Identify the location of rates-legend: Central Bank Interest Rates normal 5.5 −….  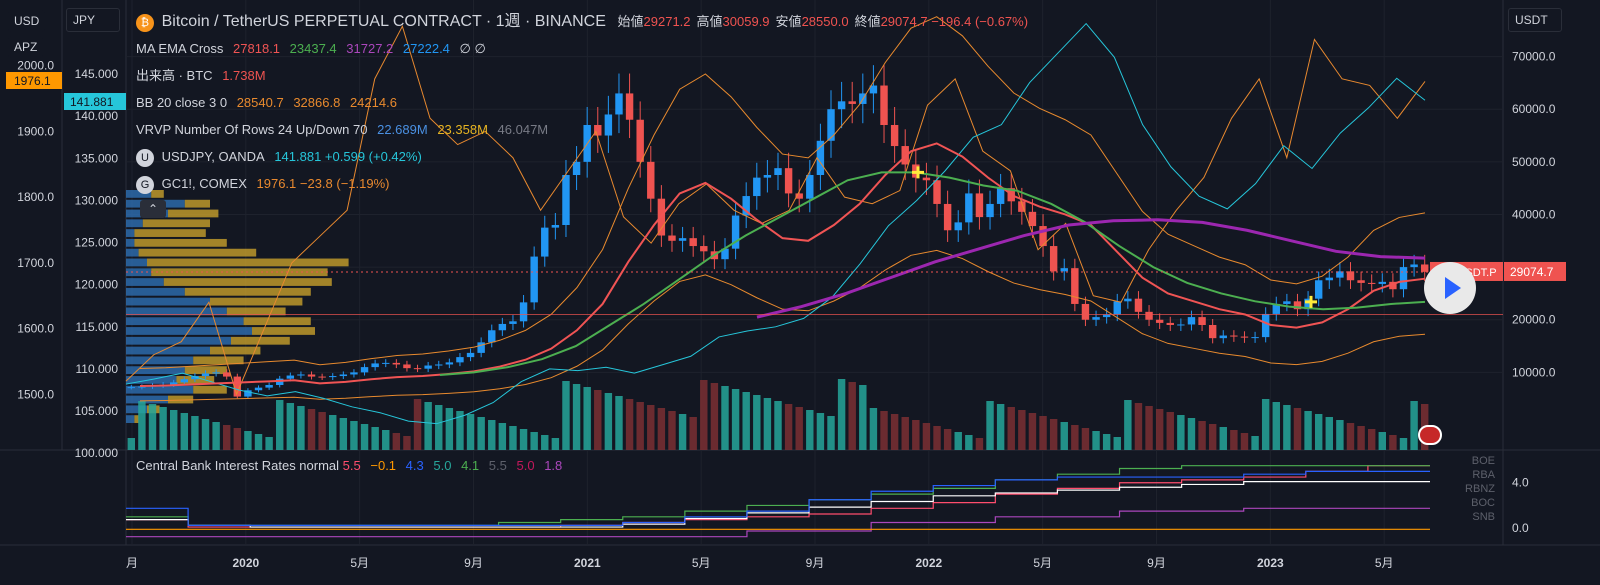
(352, 465).